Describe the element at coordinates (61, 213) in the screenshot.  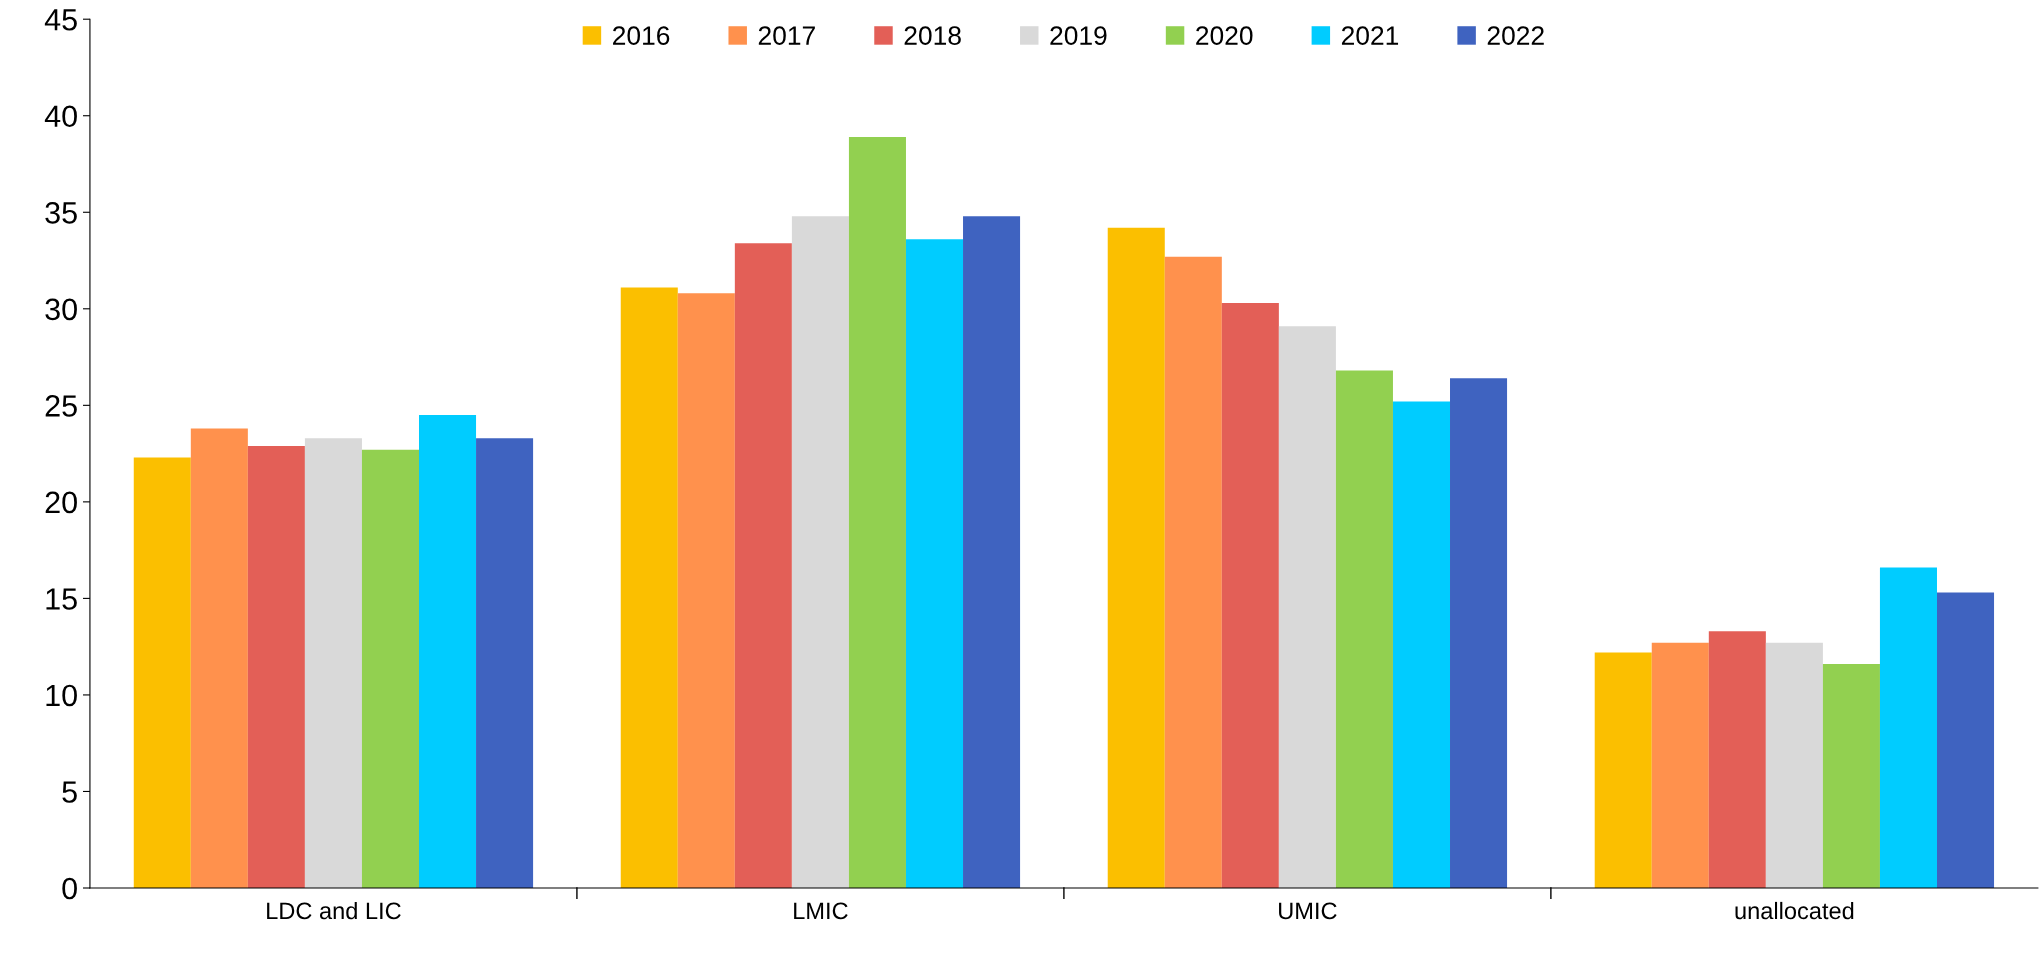
I see `y-tick-label: 35` at that location.